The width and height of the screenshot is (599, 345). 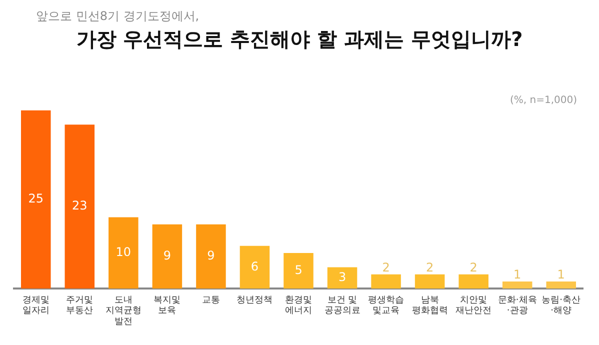 I want to click on x-tick-label: 경제및 일자리, so click(x=36, y=305).